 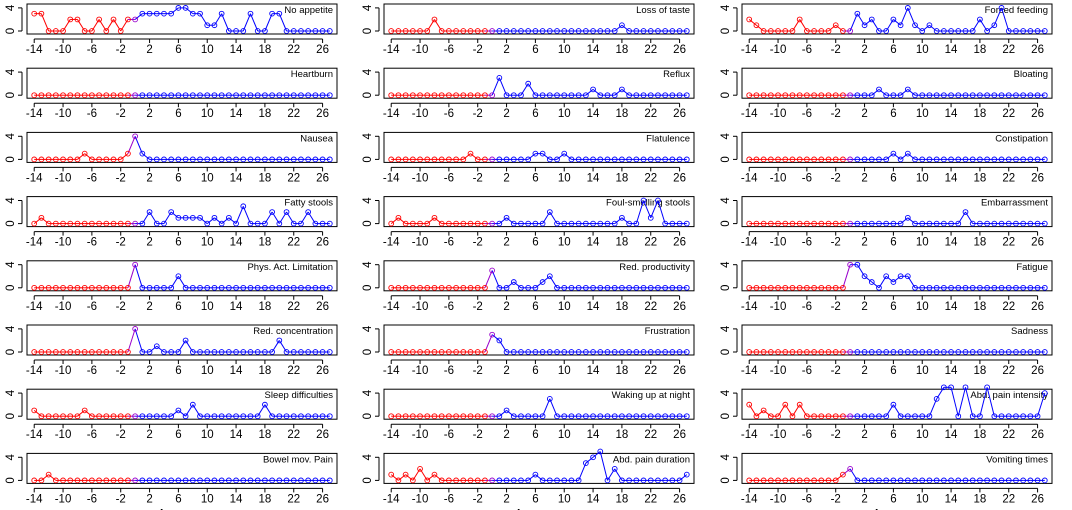 I want to click on x-tick-label: -10, so click(x=778, y=50).